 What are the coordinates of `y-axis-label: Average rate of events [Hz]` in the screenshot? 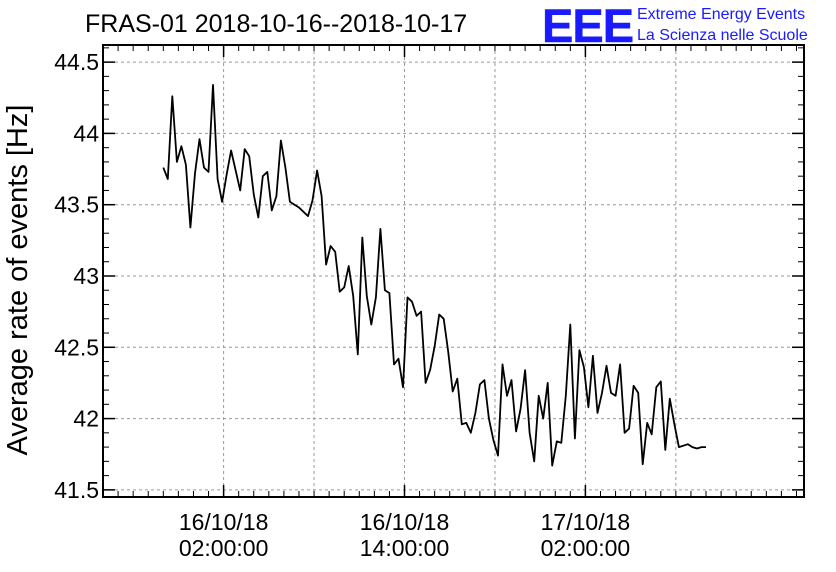 It's located at (18, 280).